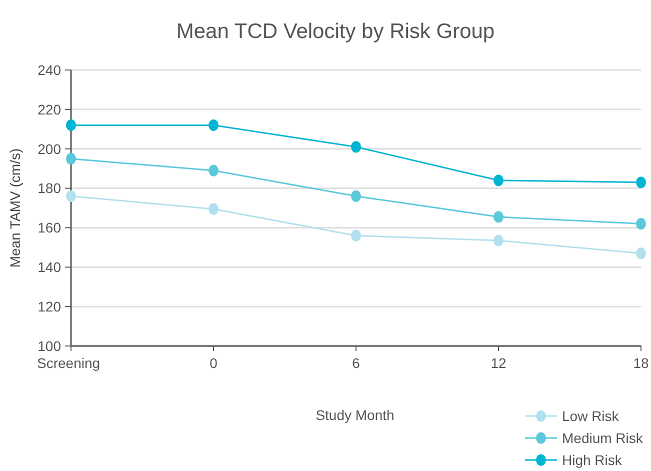  Describe the element at coordinates (50, 306) in the screenshot. I see `y-tick-label: 120` at that location.